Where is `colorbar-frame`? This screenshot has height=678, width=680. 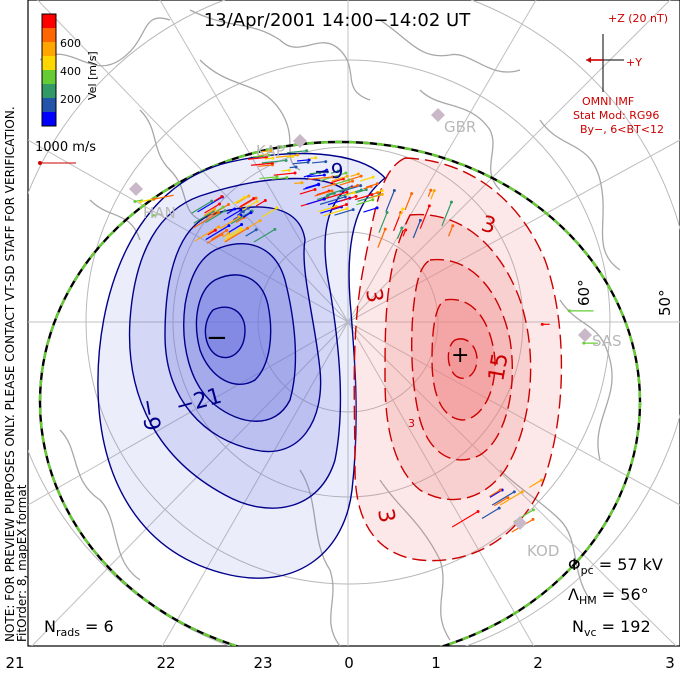 colorbar-frame is located at coordinates (49, 70).